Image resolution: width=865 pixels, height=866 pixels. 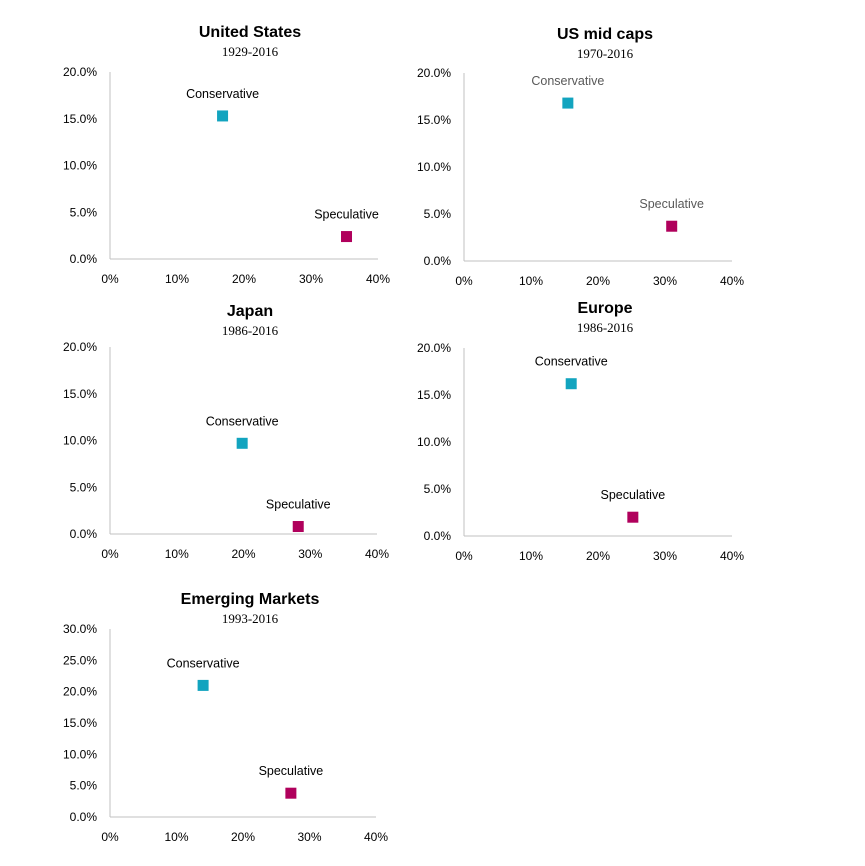 I want to click on chart-title: Emerging Markets, so click(x=250, y=599).